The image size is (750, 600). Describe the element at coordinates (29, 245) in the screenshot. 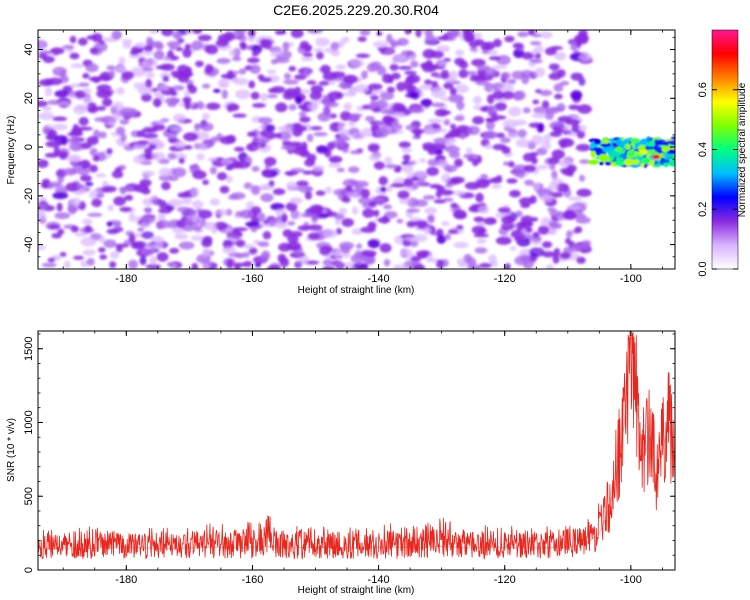

I see `heatmap-y-tick-label: -40` at that location.